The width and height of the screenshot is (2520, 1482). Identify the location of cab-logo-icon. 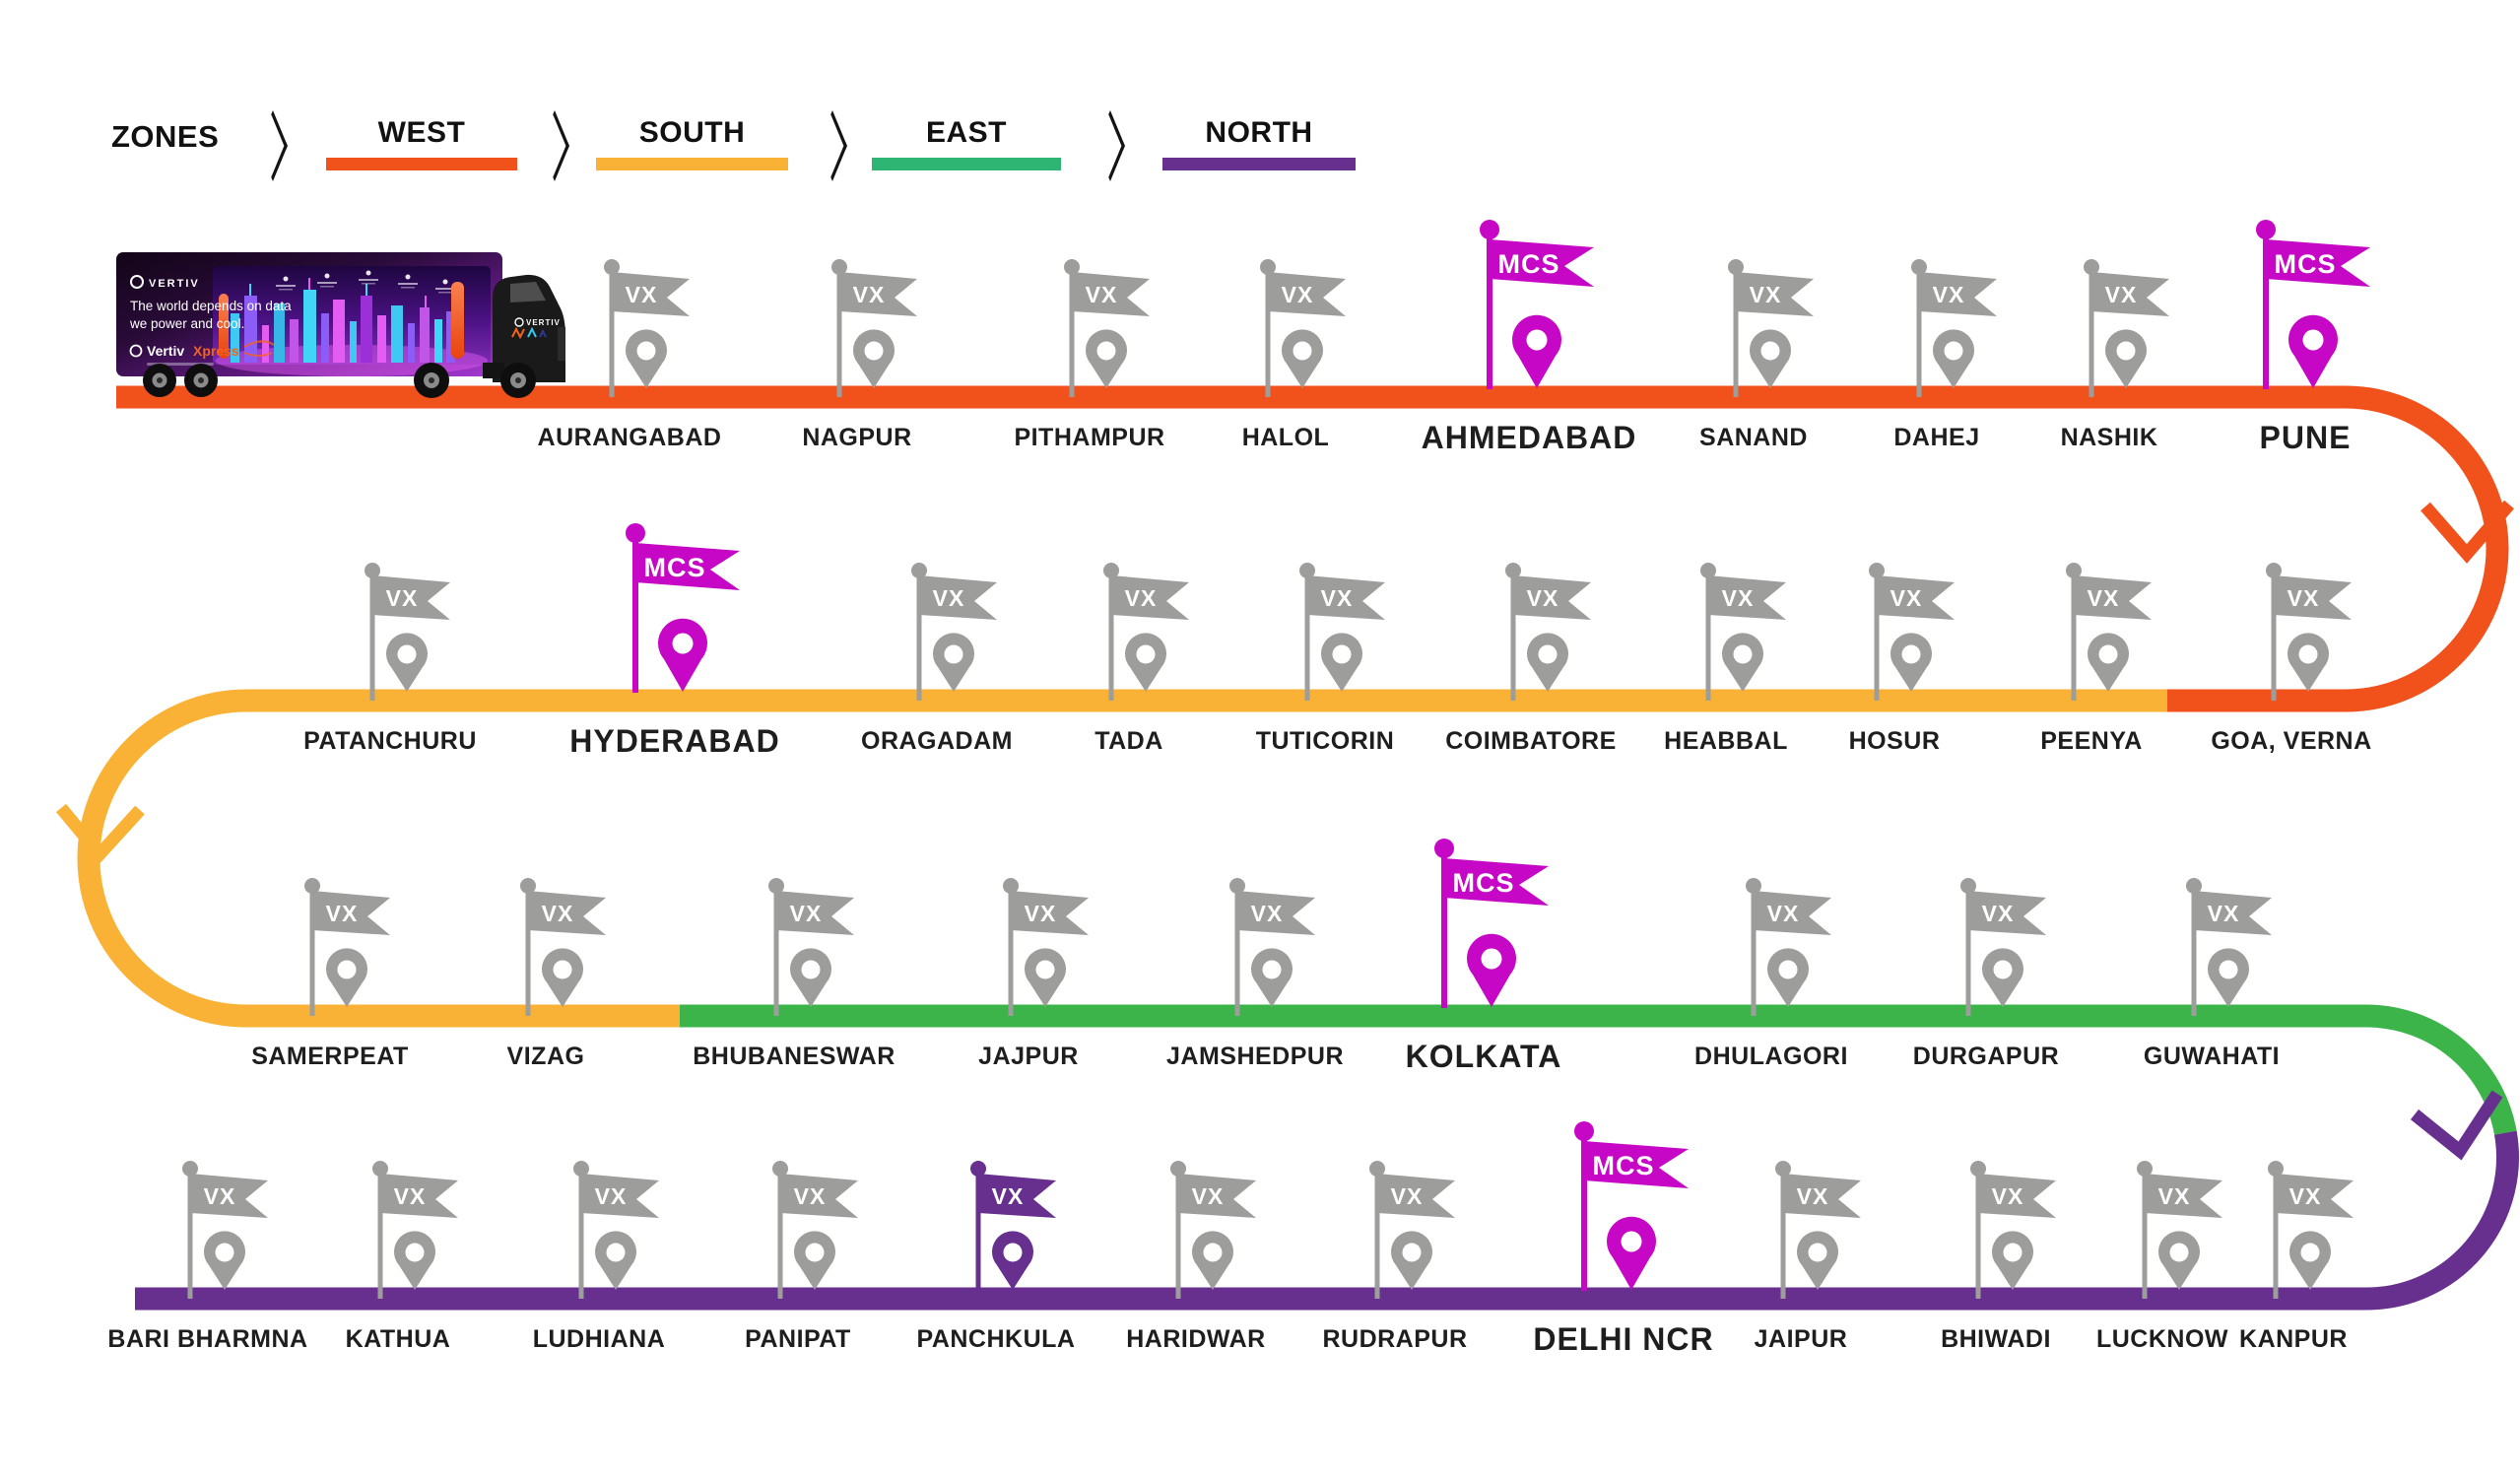
(519, 322).